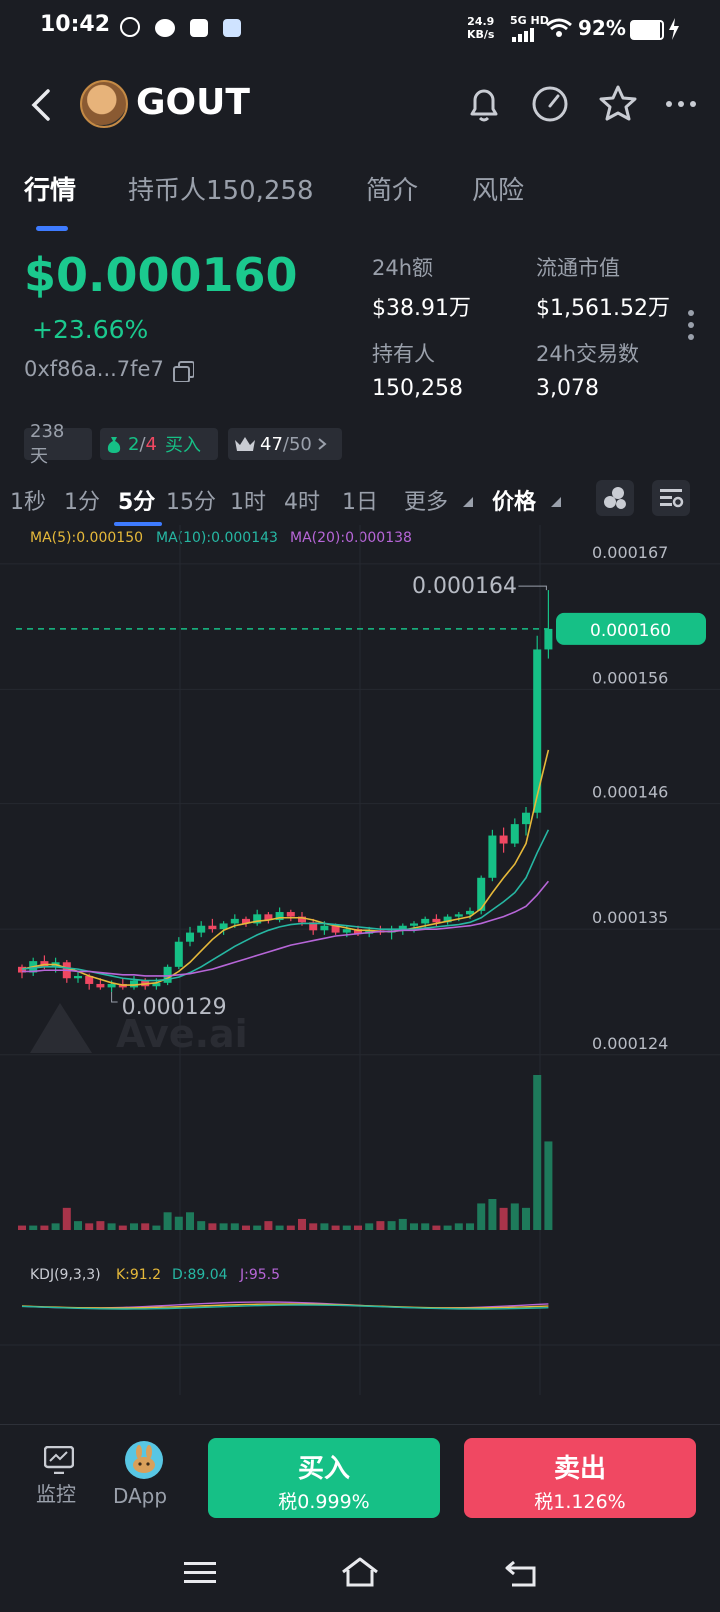 Image resolution: width=720 pixels, height=1612 pixels. I want to click on current-price: $0.000160, so click(161, 275).